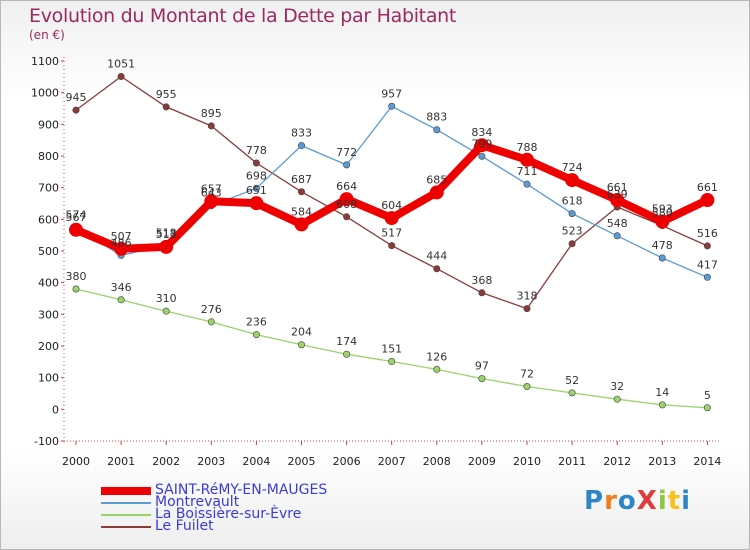 Image resolution: width=750 pixels, height=550 pixels. Describe the element at coordinates (617, 223) in the screenshot. I see `data-label: 548` at that location.